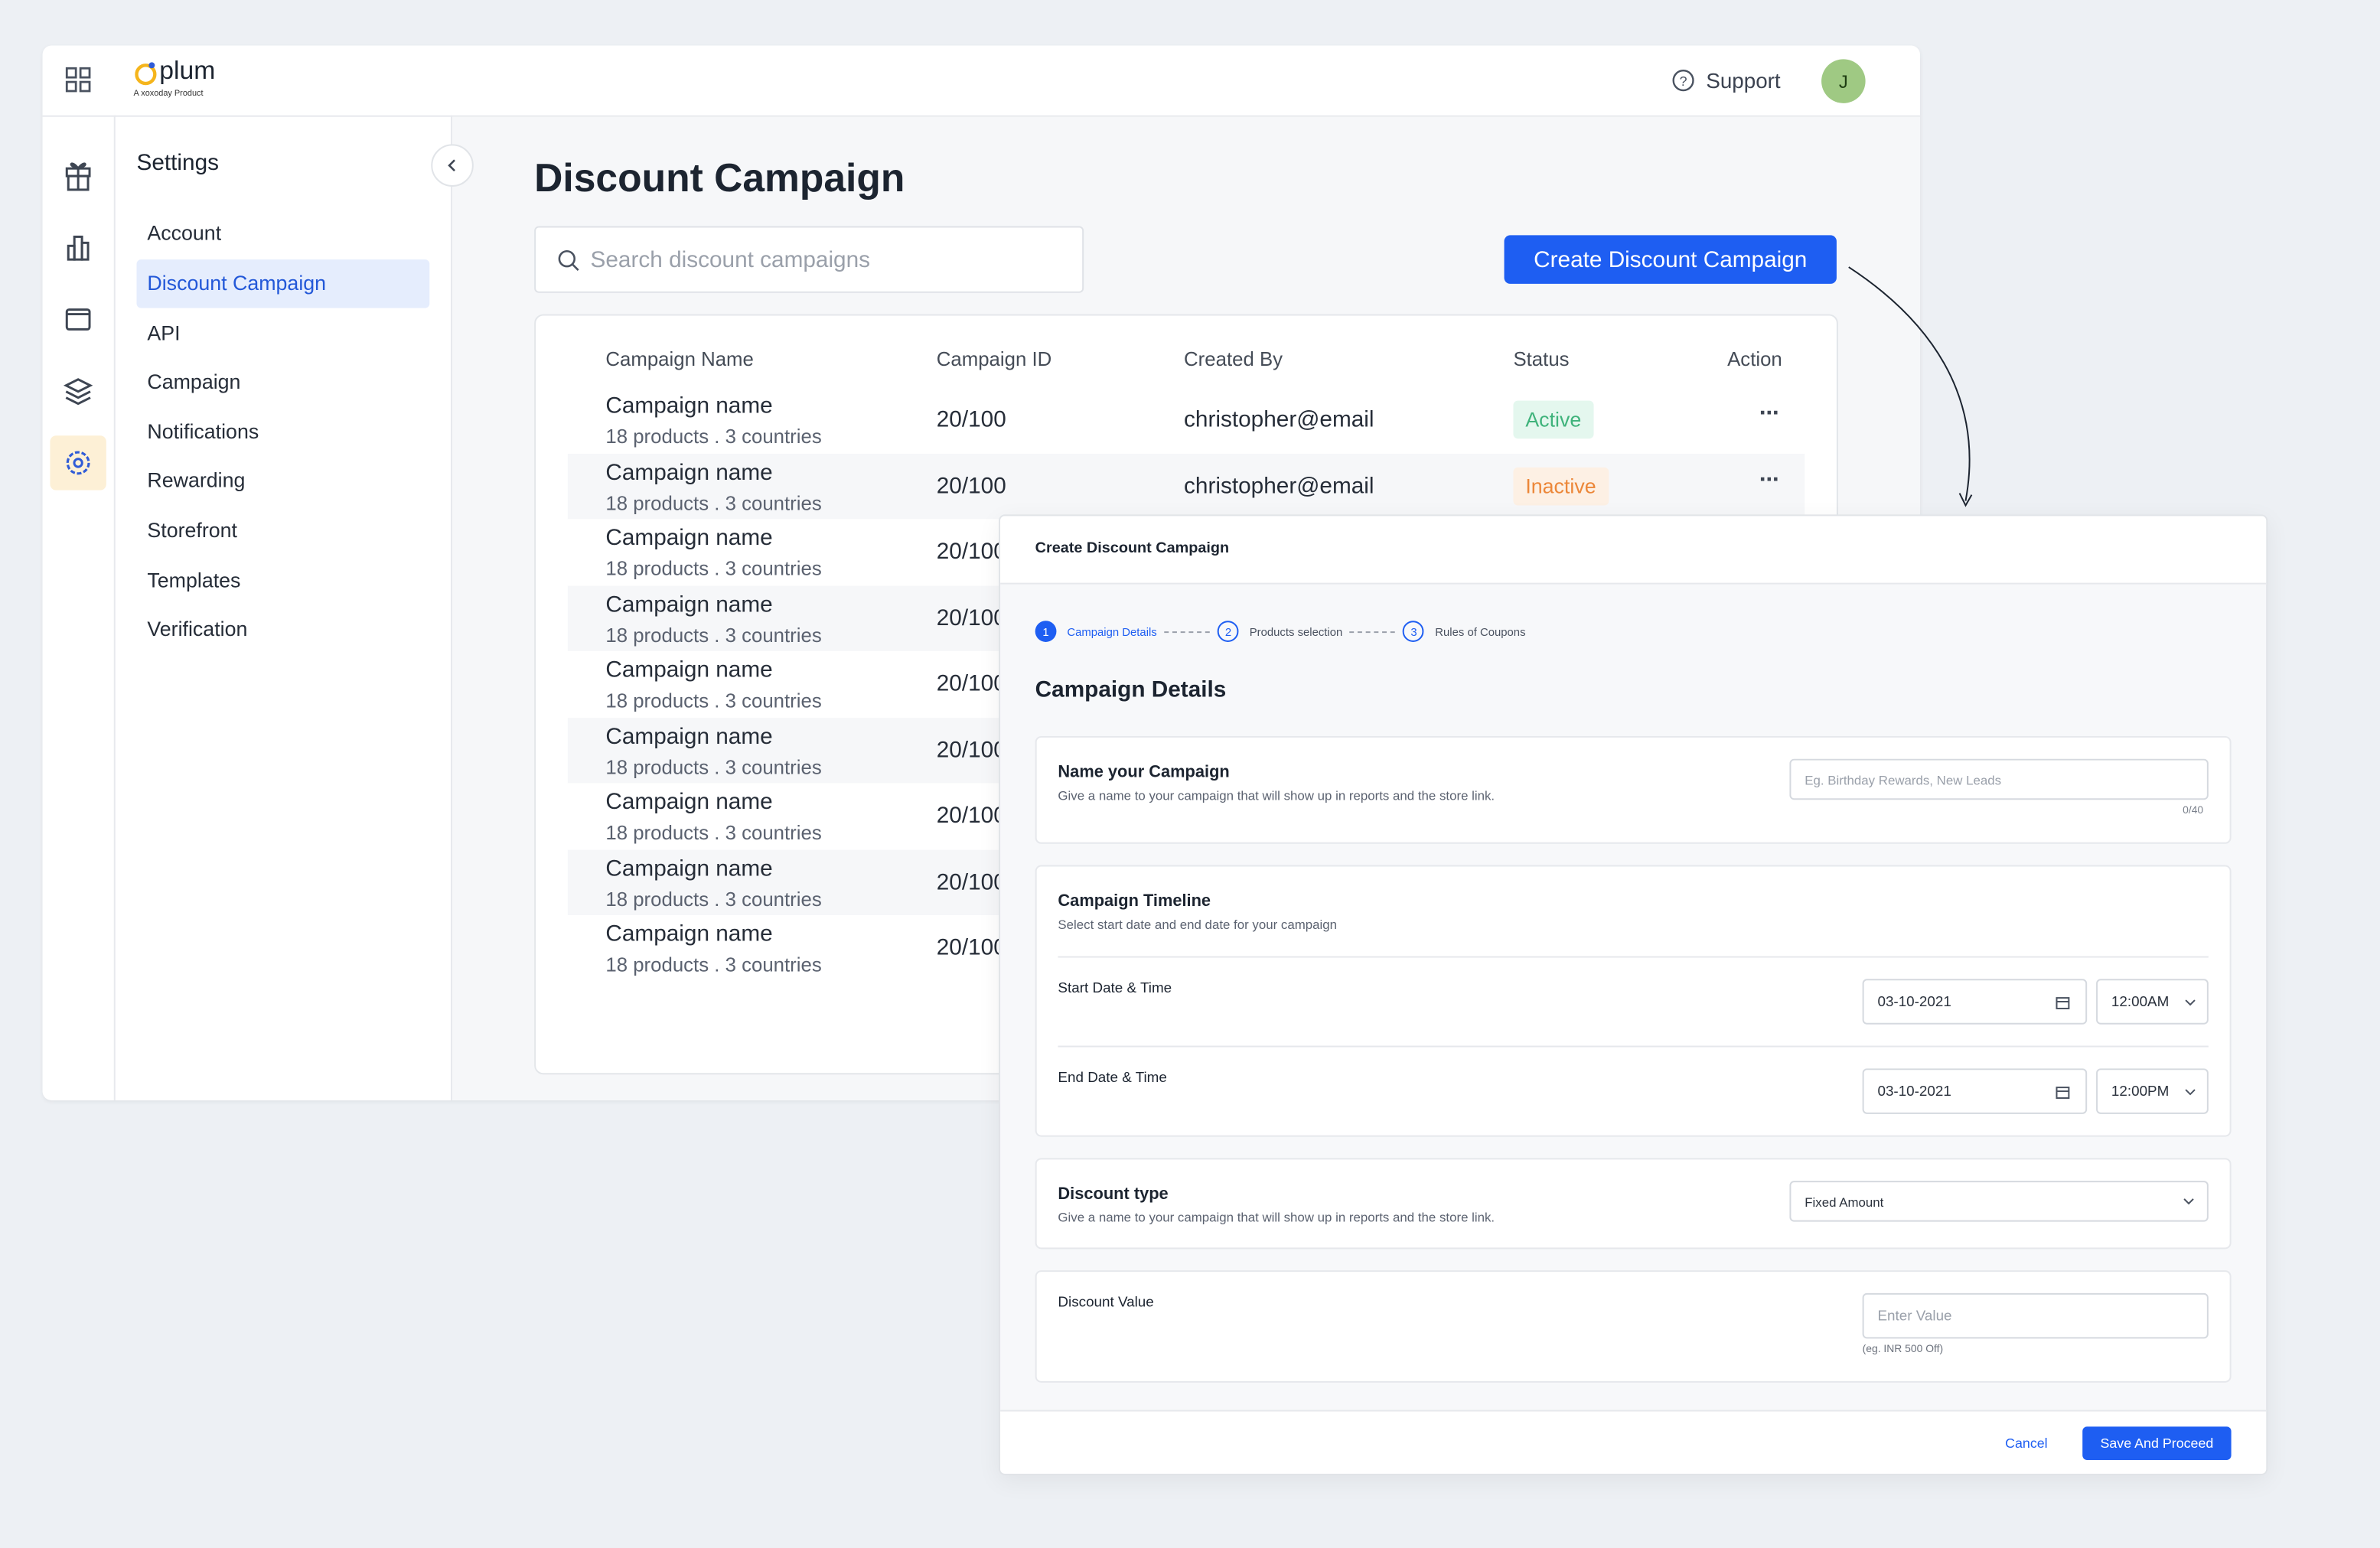 Image resolution: width=2380 pixels, height=1548 pixels. What do you see at coordinates (1910, 387) in the screenshot?
I see `connector-arrow` at bounding box center [1910, 387].